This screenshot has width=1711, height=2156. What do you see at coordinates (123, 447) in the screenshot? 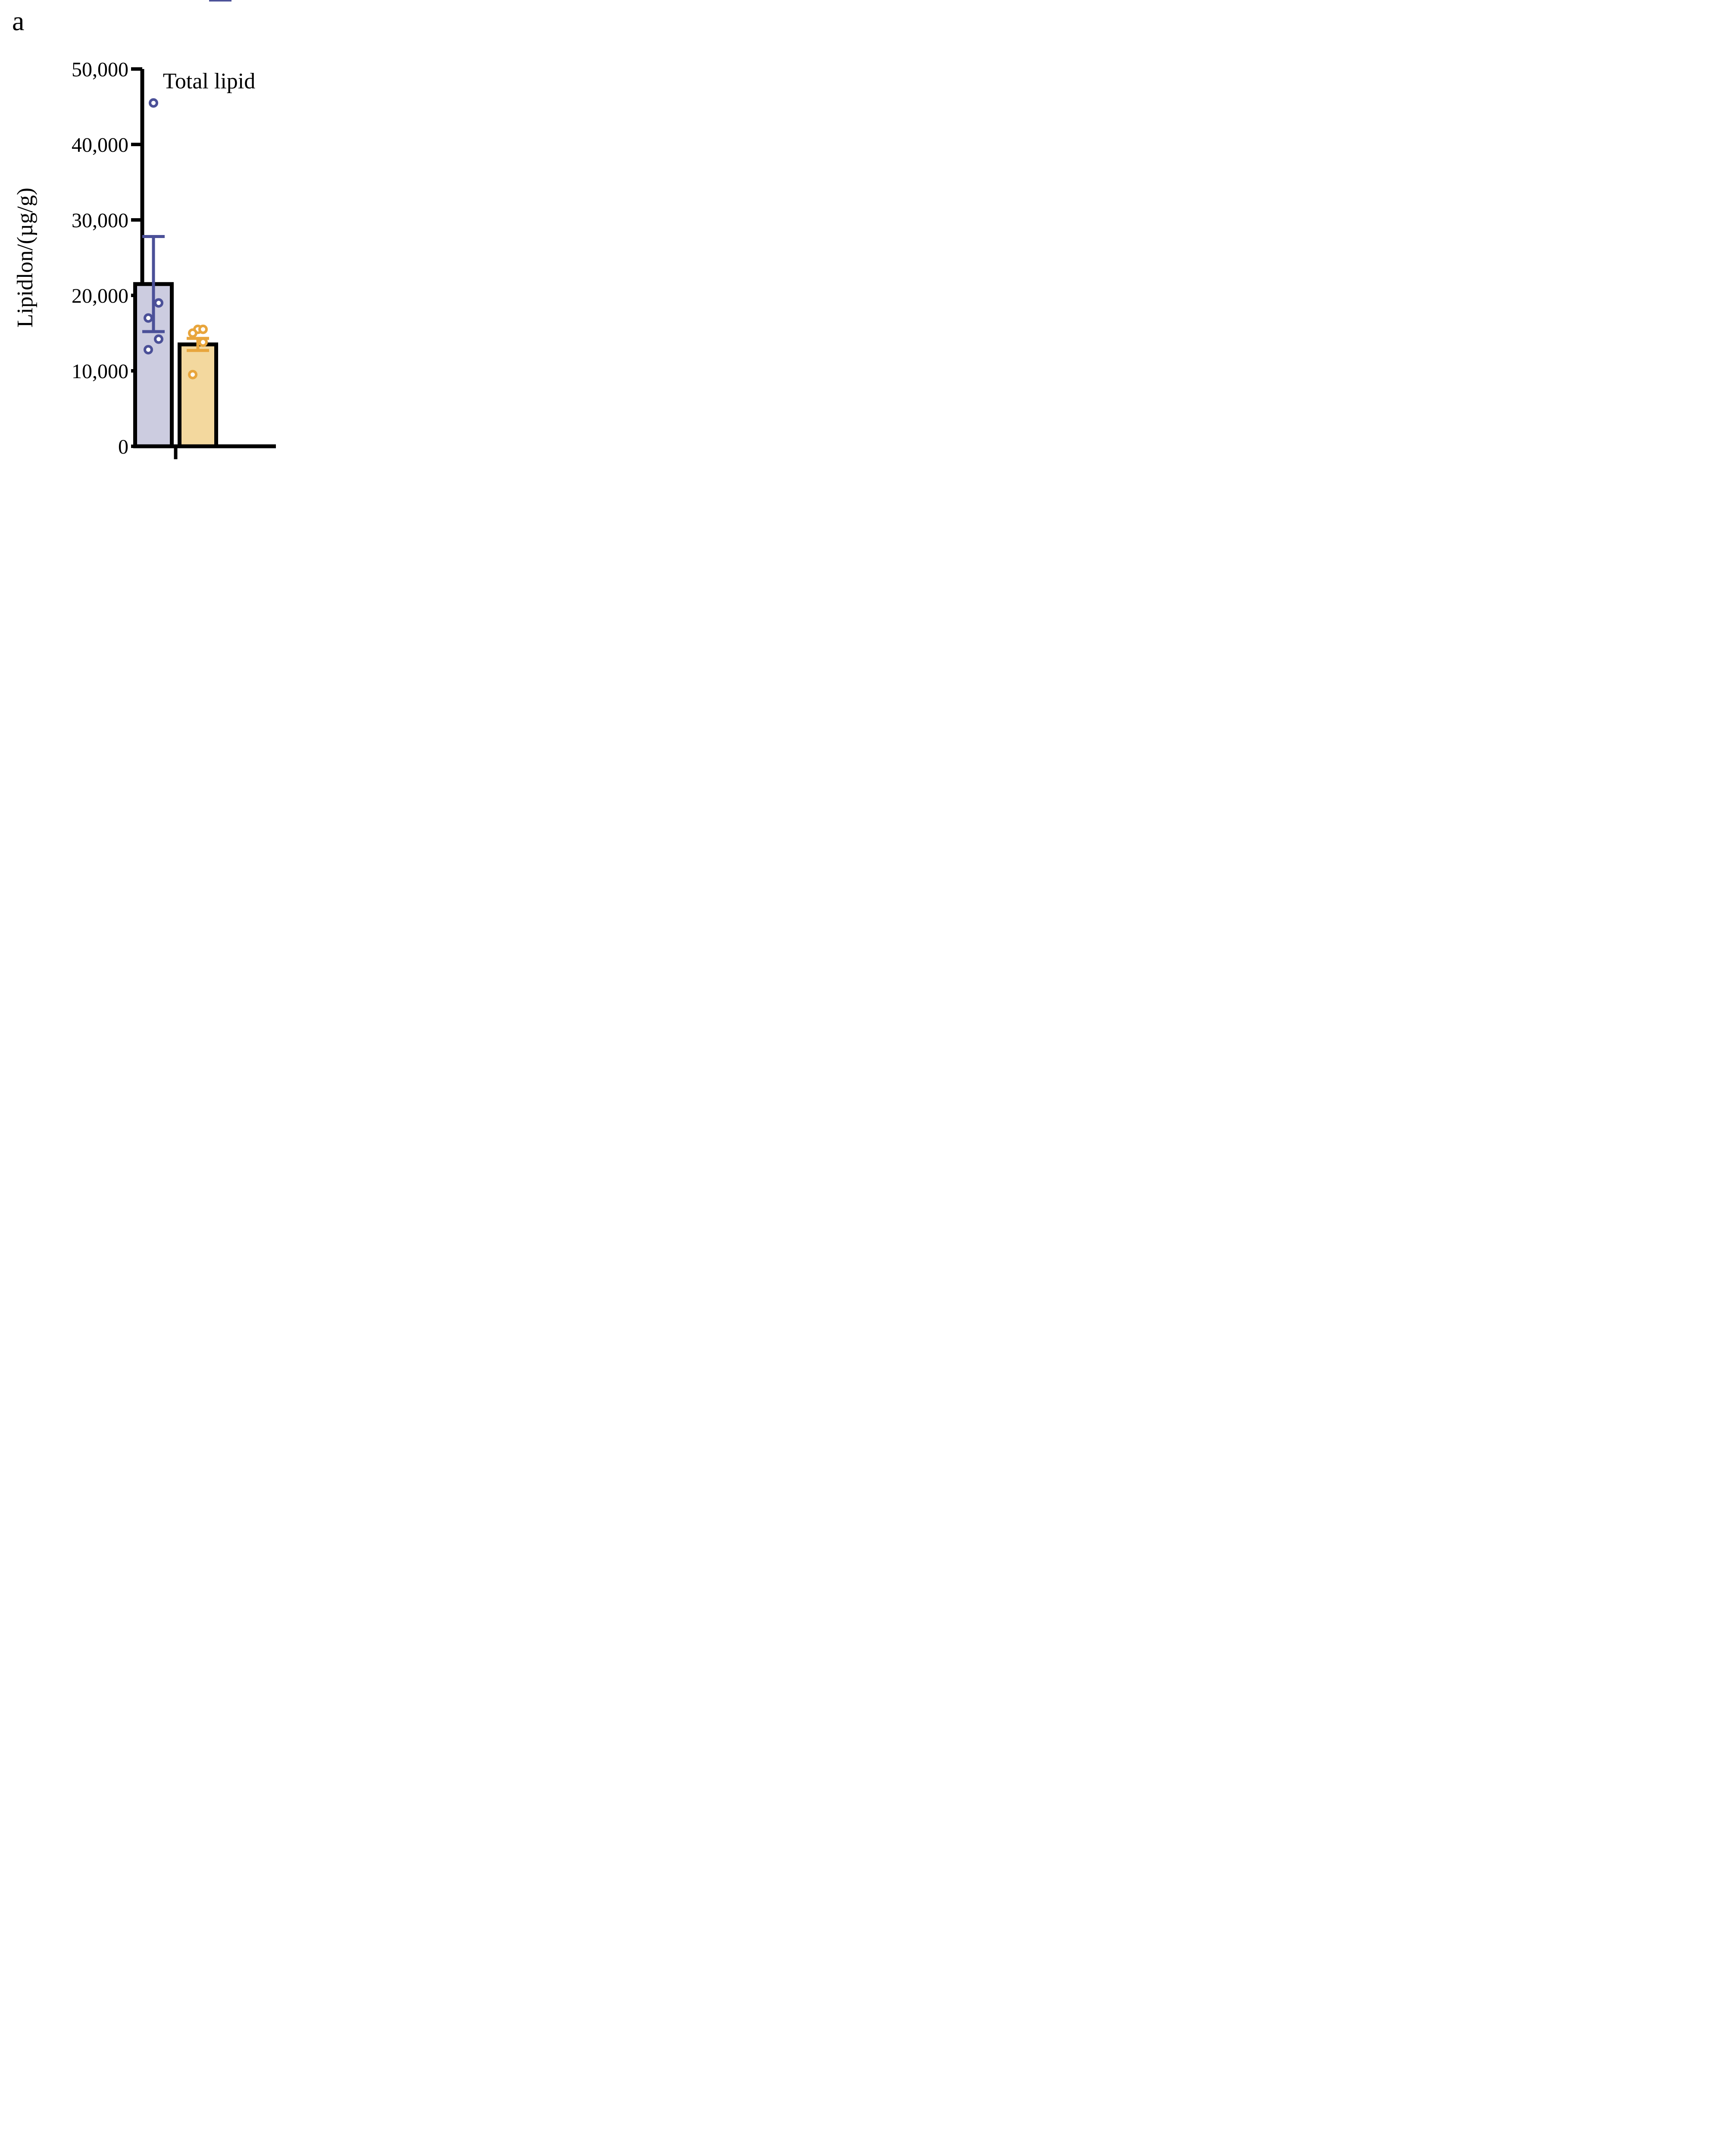
I see `y-tick-label: 0` at bounding box center [123, 447].